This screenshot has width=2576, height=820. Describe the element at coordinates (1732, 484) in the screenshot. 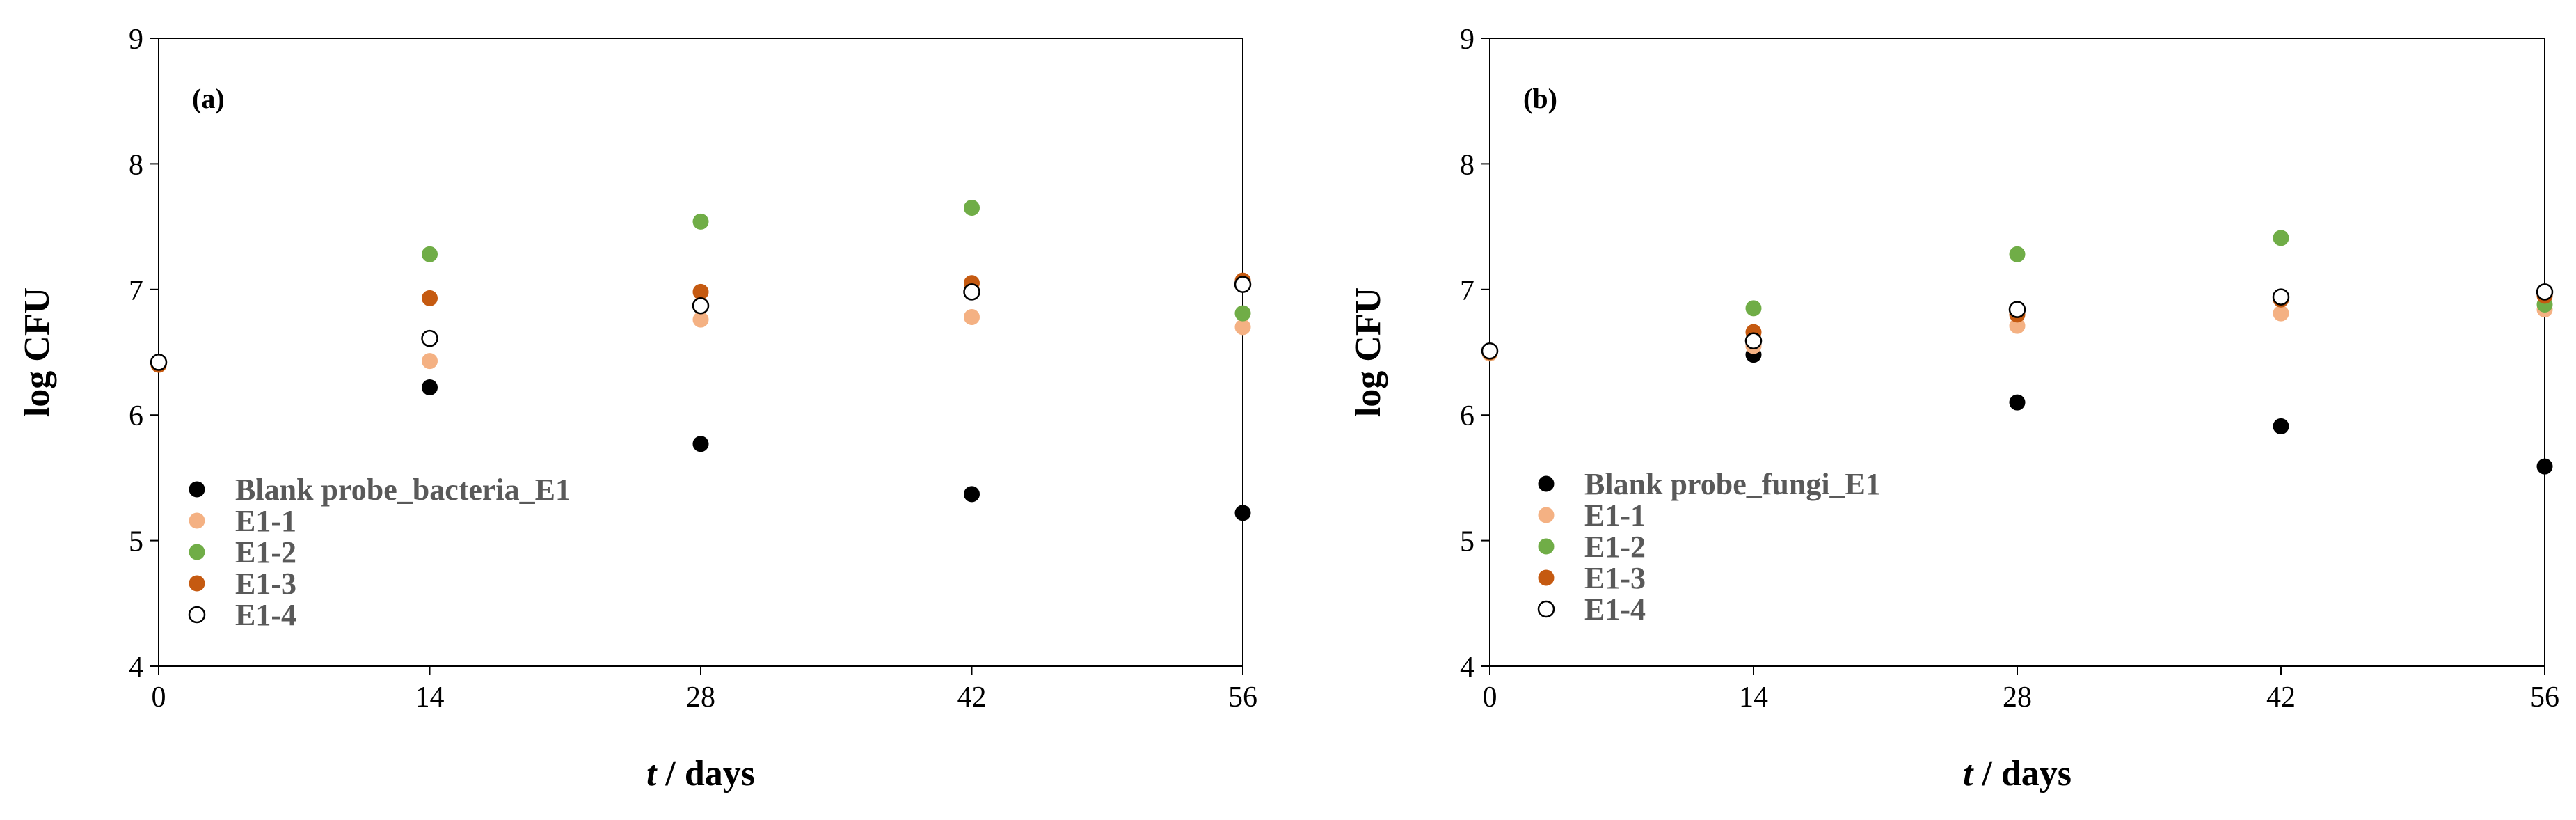

I see `legend-label: Blank probe_fungi_E1` at that location.